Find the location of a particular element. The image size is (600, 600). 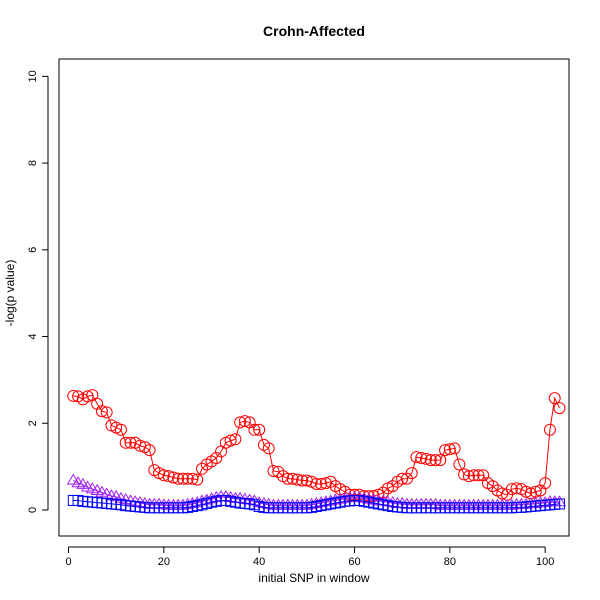

y-tick-label: 4 is located at coordinates (33, 336).